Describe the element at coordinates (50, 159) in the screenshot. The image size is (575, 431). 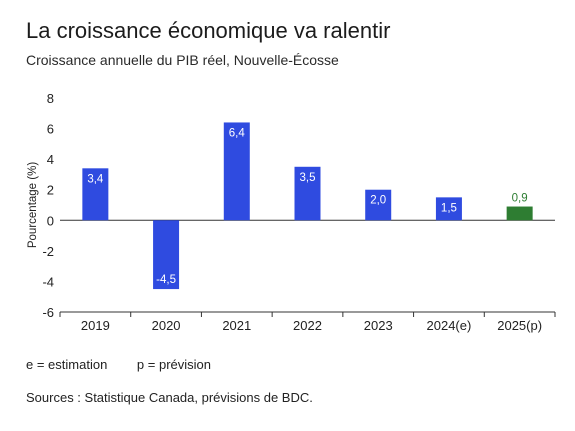
I see `y-tick-label: 4` at that location.